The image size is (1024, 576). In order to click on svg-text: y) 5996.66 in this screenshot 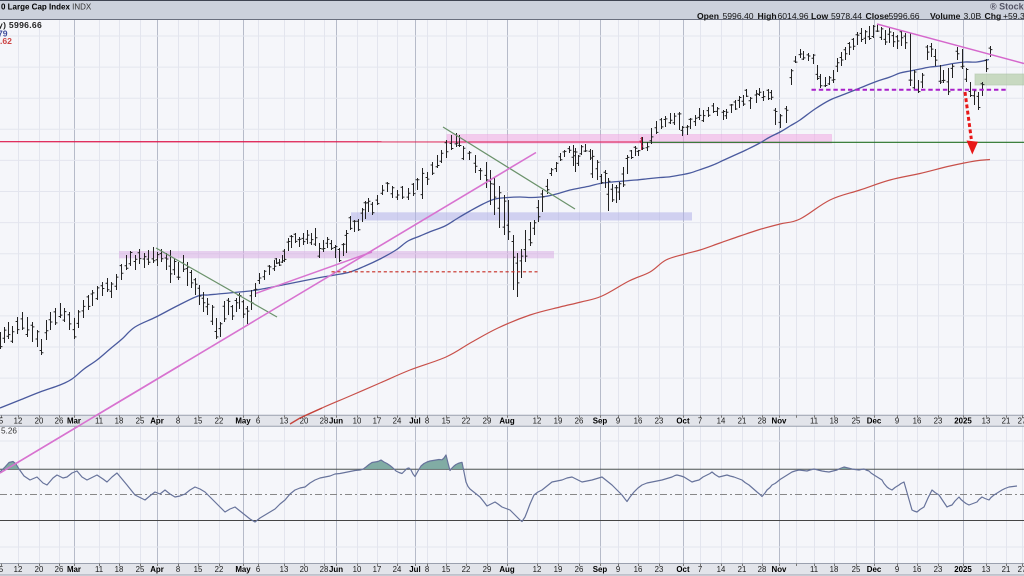, I will do `click(21, 25)`.